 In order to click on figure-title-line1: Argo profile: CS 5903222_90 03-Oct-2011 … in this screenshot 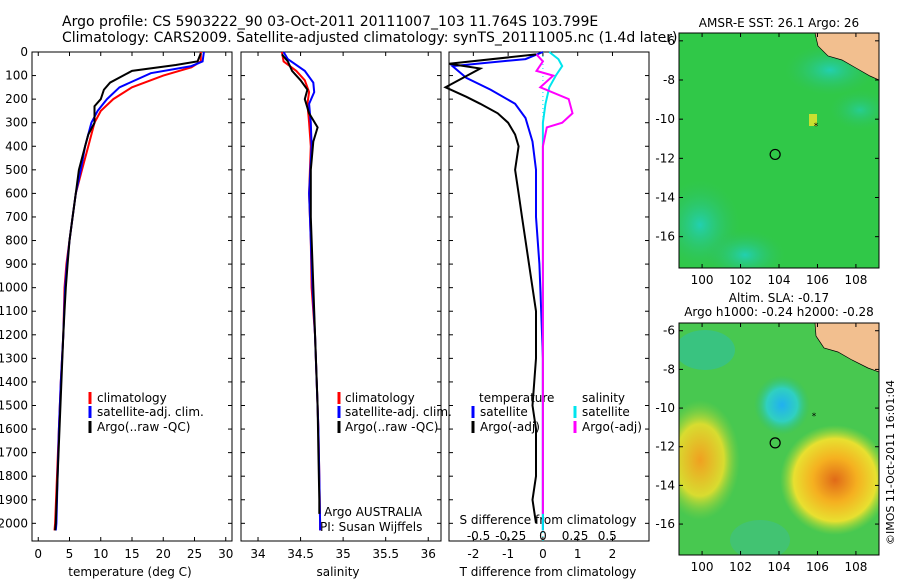, I will do `click(330, 22)`.